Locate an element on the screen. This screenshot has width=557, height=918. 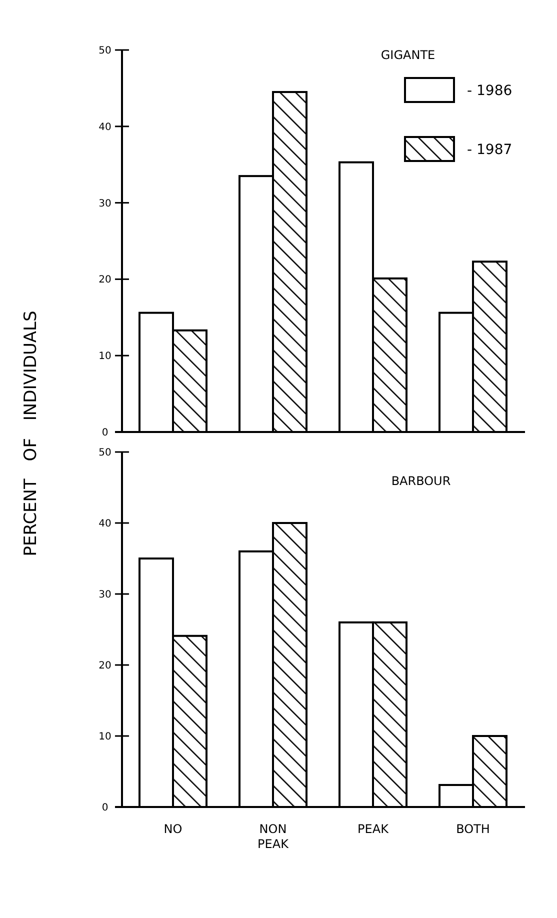
x-tick-label: PEAK is located at coordinates (374, 829).